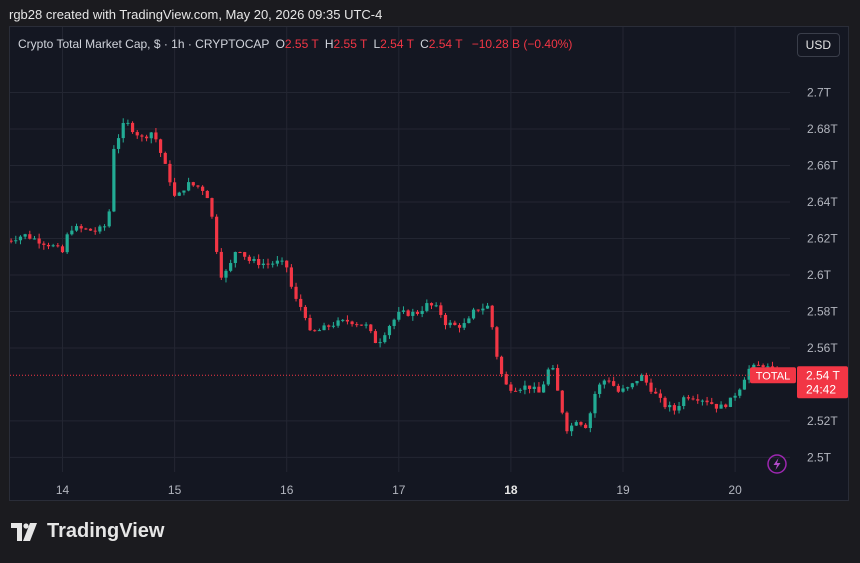 The height and width of the screenshot is (563, 860). I want to click on high-value: 2.55 T, so click(350, 44).